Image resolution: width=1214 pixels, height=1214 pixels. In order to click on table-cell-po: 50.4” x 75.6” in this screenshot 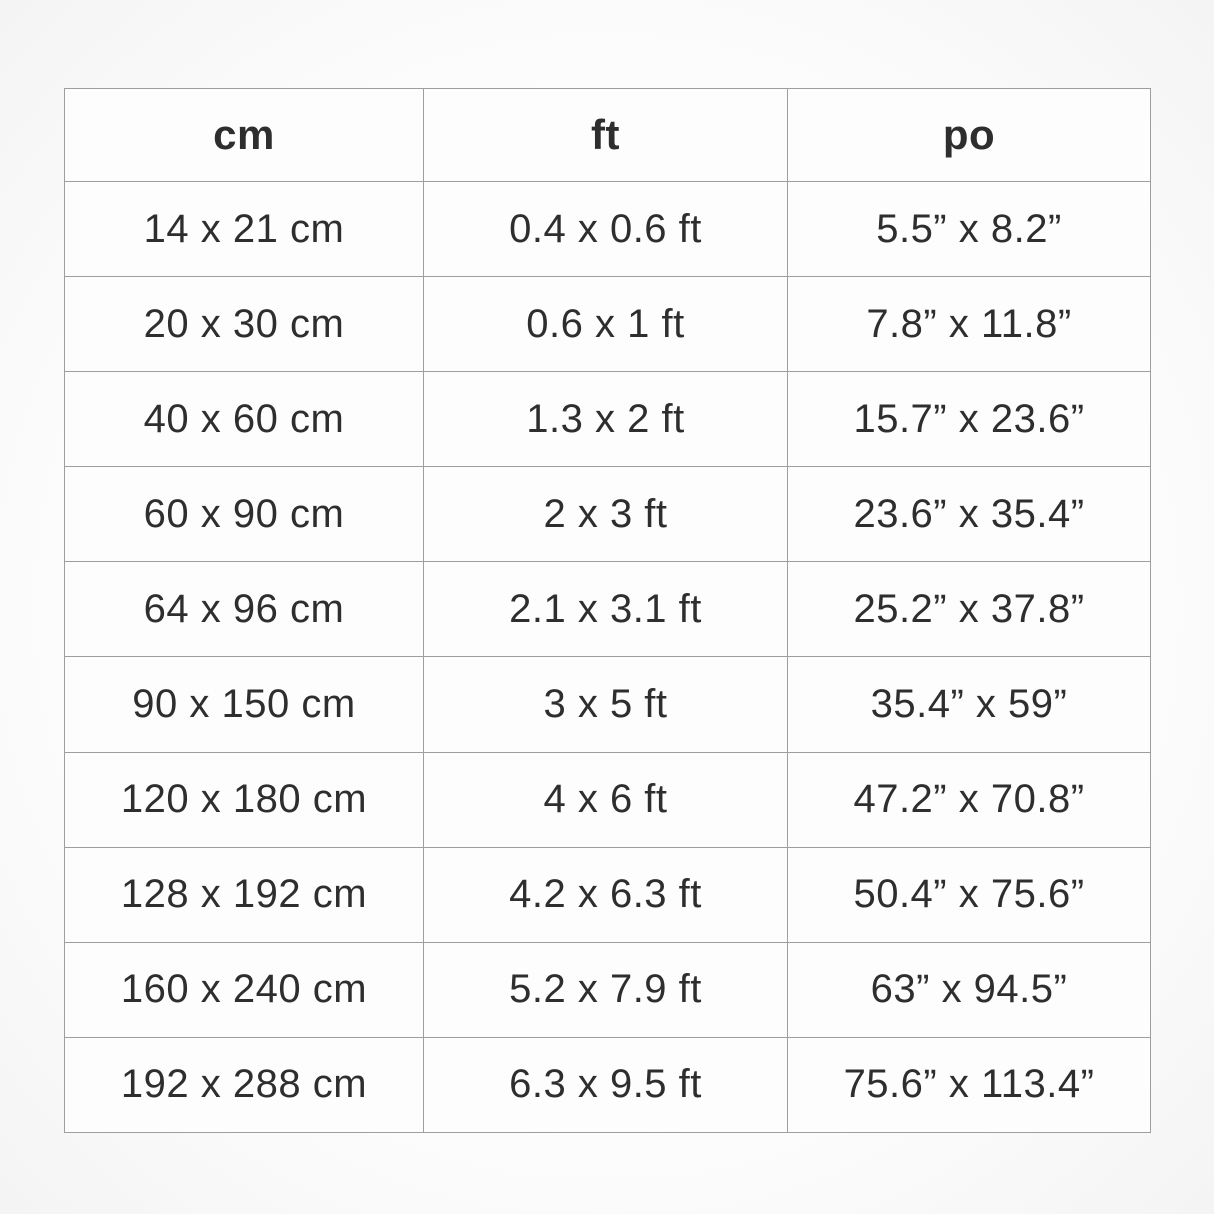, I will do `click(969, 894)`.